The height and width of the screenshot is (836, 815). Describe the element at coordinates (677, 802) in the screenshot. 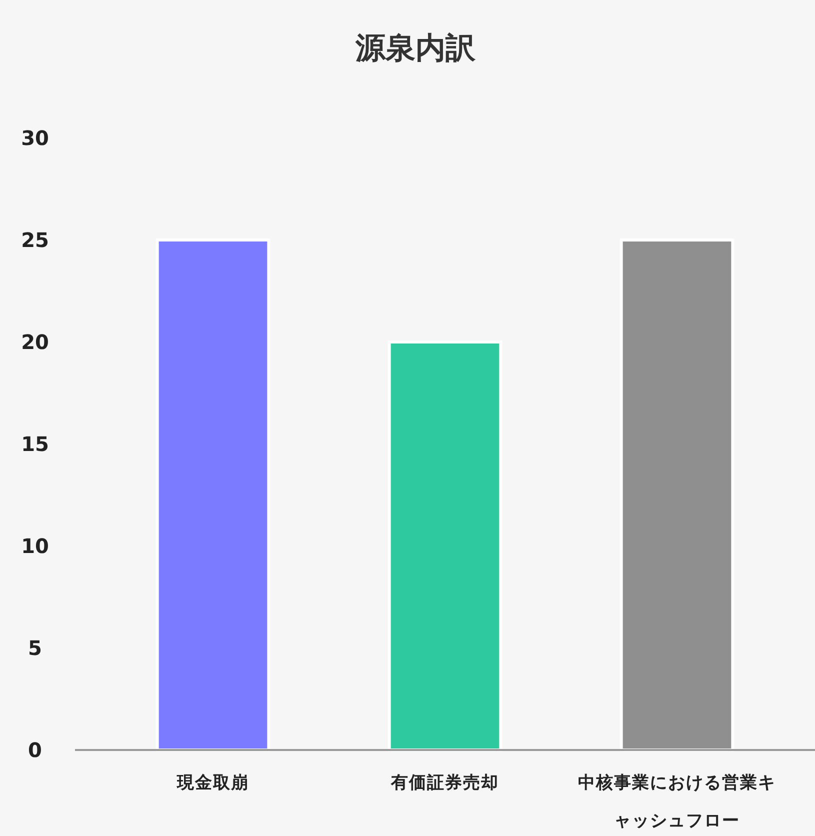

I see `x-tick-label: 中核事業における営業キャッシュフロー` at that location.